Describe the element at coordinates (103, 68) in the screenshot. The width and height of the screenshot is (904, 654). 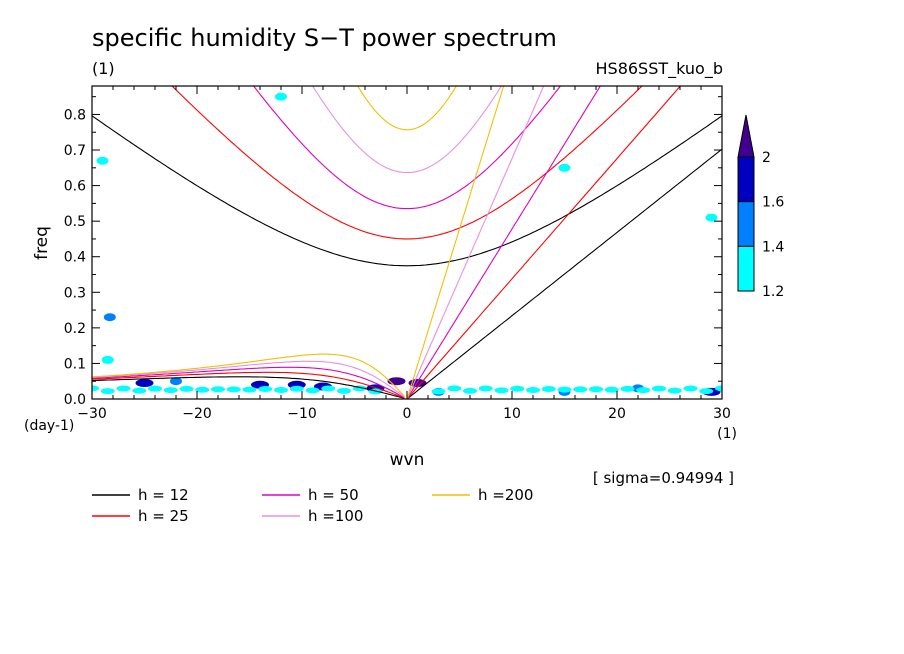
I see `subtitle-left: (1)` at that location.